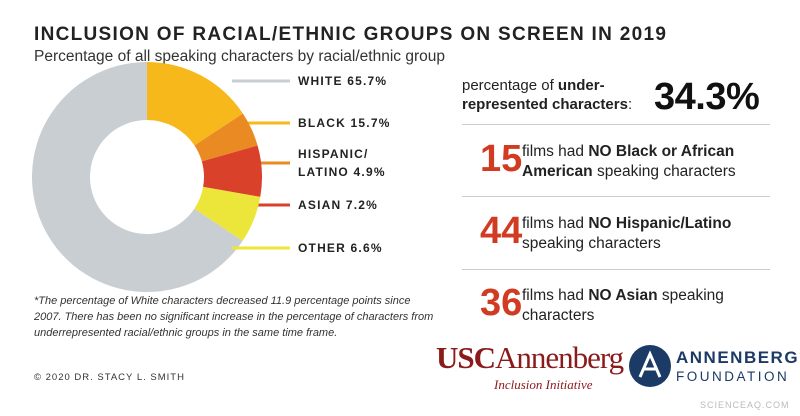 This screenshot has height=416, width=800. Describe the element at coordinates (362, 205) in the screenshot. I see `value-label: 7.2%` at that location.